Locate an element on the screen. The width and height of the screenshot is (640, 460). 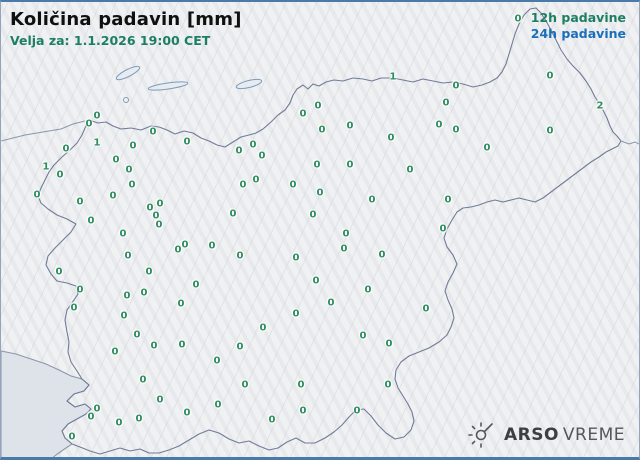
legend-item-12h: 12h padavine is located at coordinates (578, 17).